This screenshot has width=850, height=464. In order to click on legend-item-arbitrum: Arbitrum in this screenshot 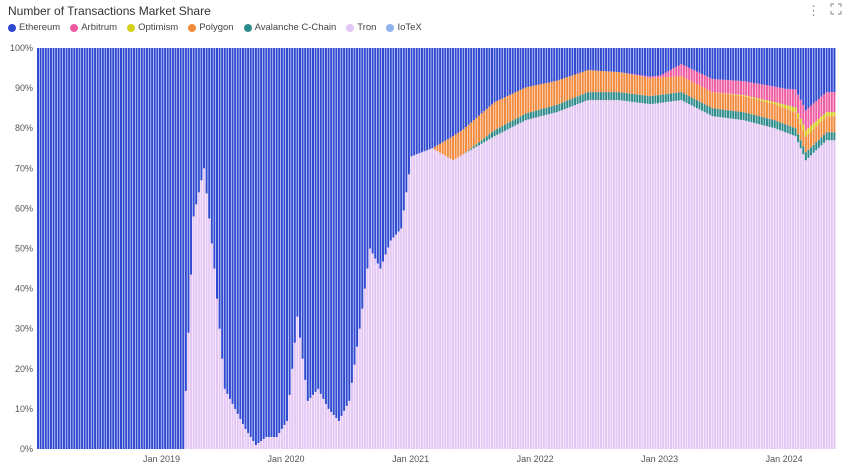, I will do `click(93, 27)`.